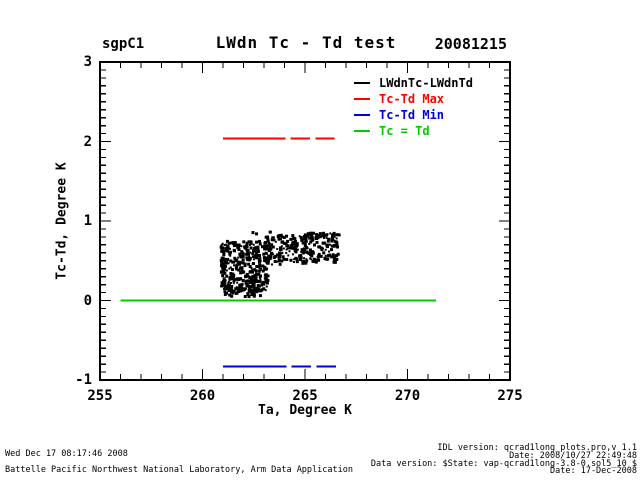  Describe the element at coordinates (413, 83) in the screenshot. I see `legend-row: LWdnTc-LWdnTd` at that location.